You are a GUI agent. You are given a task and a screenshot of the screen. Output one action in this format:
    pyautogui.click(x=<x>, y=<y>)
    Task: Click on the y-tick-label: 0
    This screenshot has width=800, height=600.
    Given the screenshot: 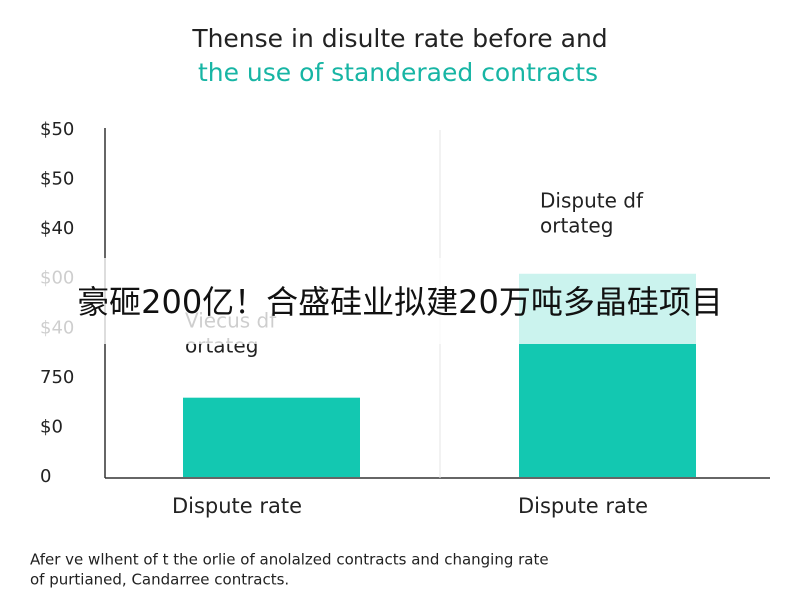 What is the action you would take?
    pyautogui.click(x=45, y=476)
    